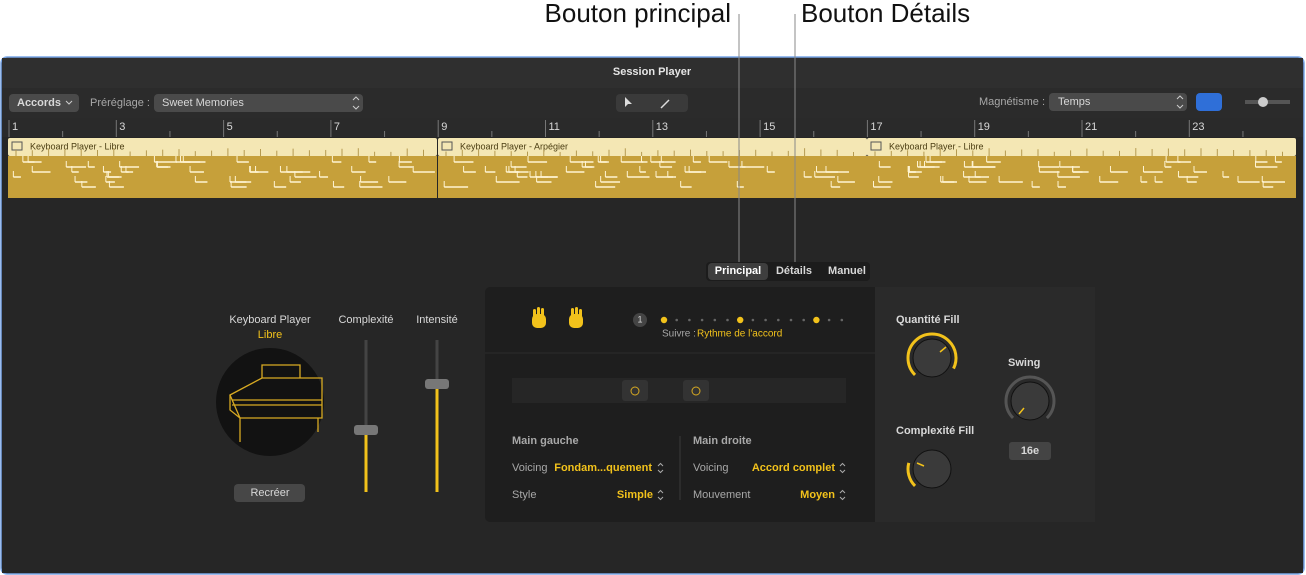 The height and width of the screenshot is (575, 1306). What do you see at coordinates (337, 127) in the screenshot?
I see `ruler-label: 7` at bounding box center [337, 127].